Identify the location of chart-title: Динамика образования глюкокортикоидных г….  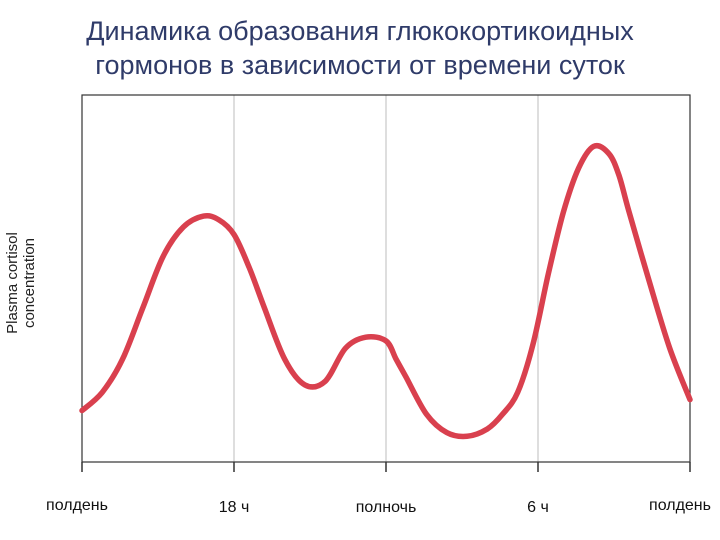
(360, 48).